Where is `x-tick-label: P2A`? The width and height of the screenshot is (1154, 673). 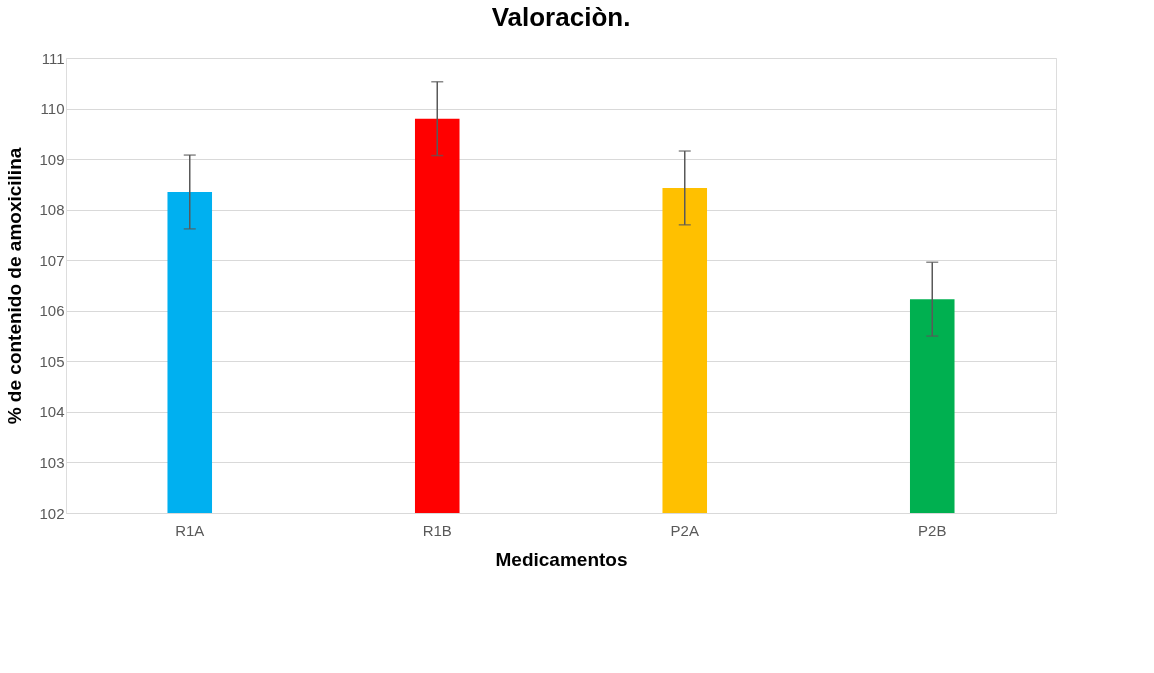
x-tick-label: P2A is located at coordinates (684, 530).